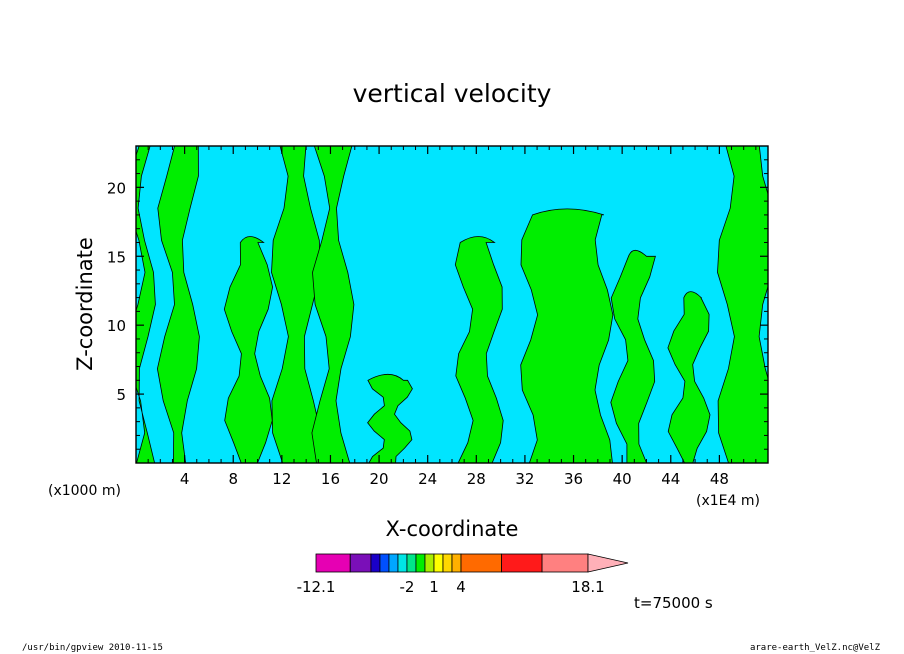  What do you see at coordinates (185, 479) in the screenshot?
I see `x-tick-label: 4` at bounding box center [185, 479].